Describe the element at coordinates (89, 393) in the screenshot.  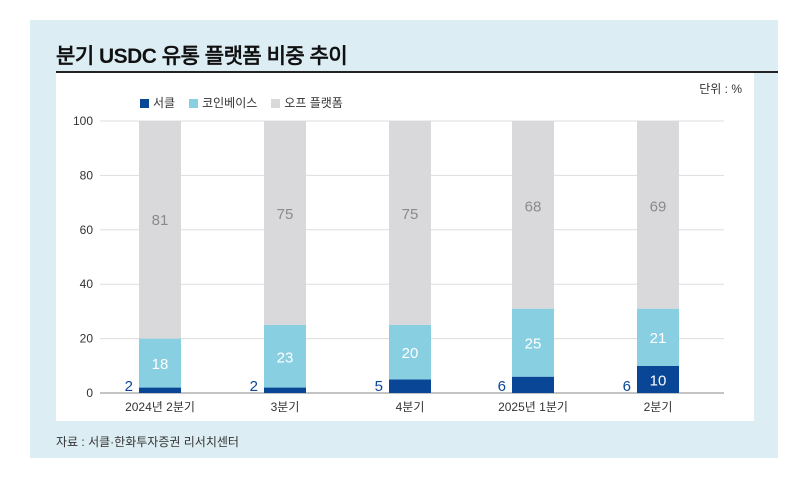
I see `y-tick-label: 0` at that location.